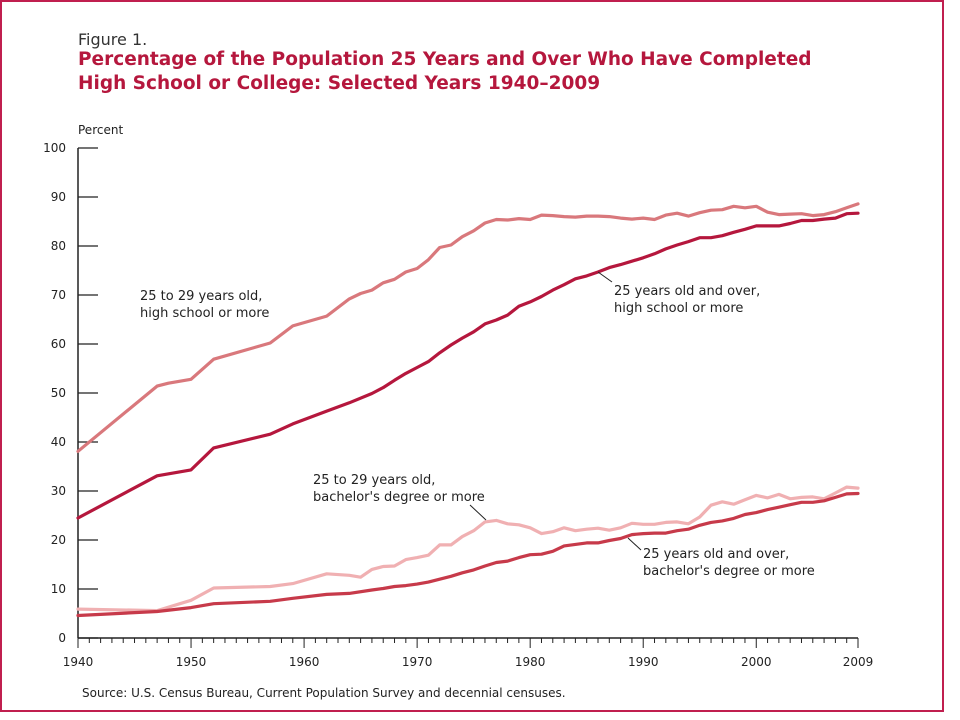  What do you see at coordinates (858, 662) in the screenshot?
I see `x-tick-label: 2009` at bounding box center [858, 662].